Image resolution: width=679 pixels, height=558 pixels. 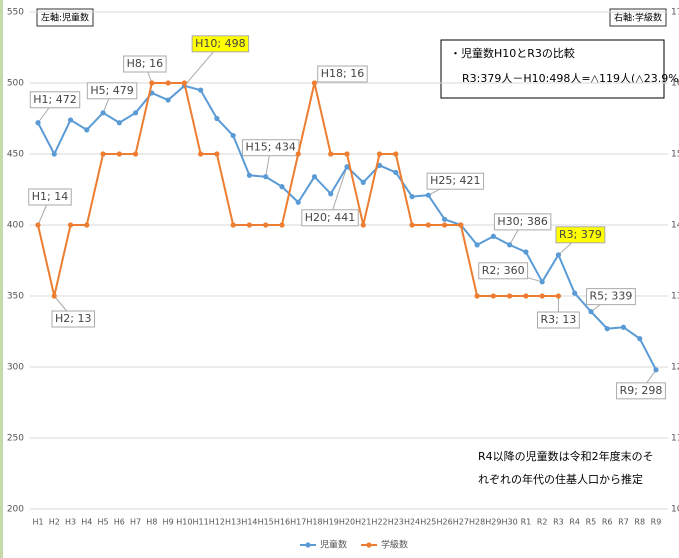 What do you see at coordinates (477, 522) in the screenshot?
I see `x-tick-label: H28` at bounding box center [477, 522].